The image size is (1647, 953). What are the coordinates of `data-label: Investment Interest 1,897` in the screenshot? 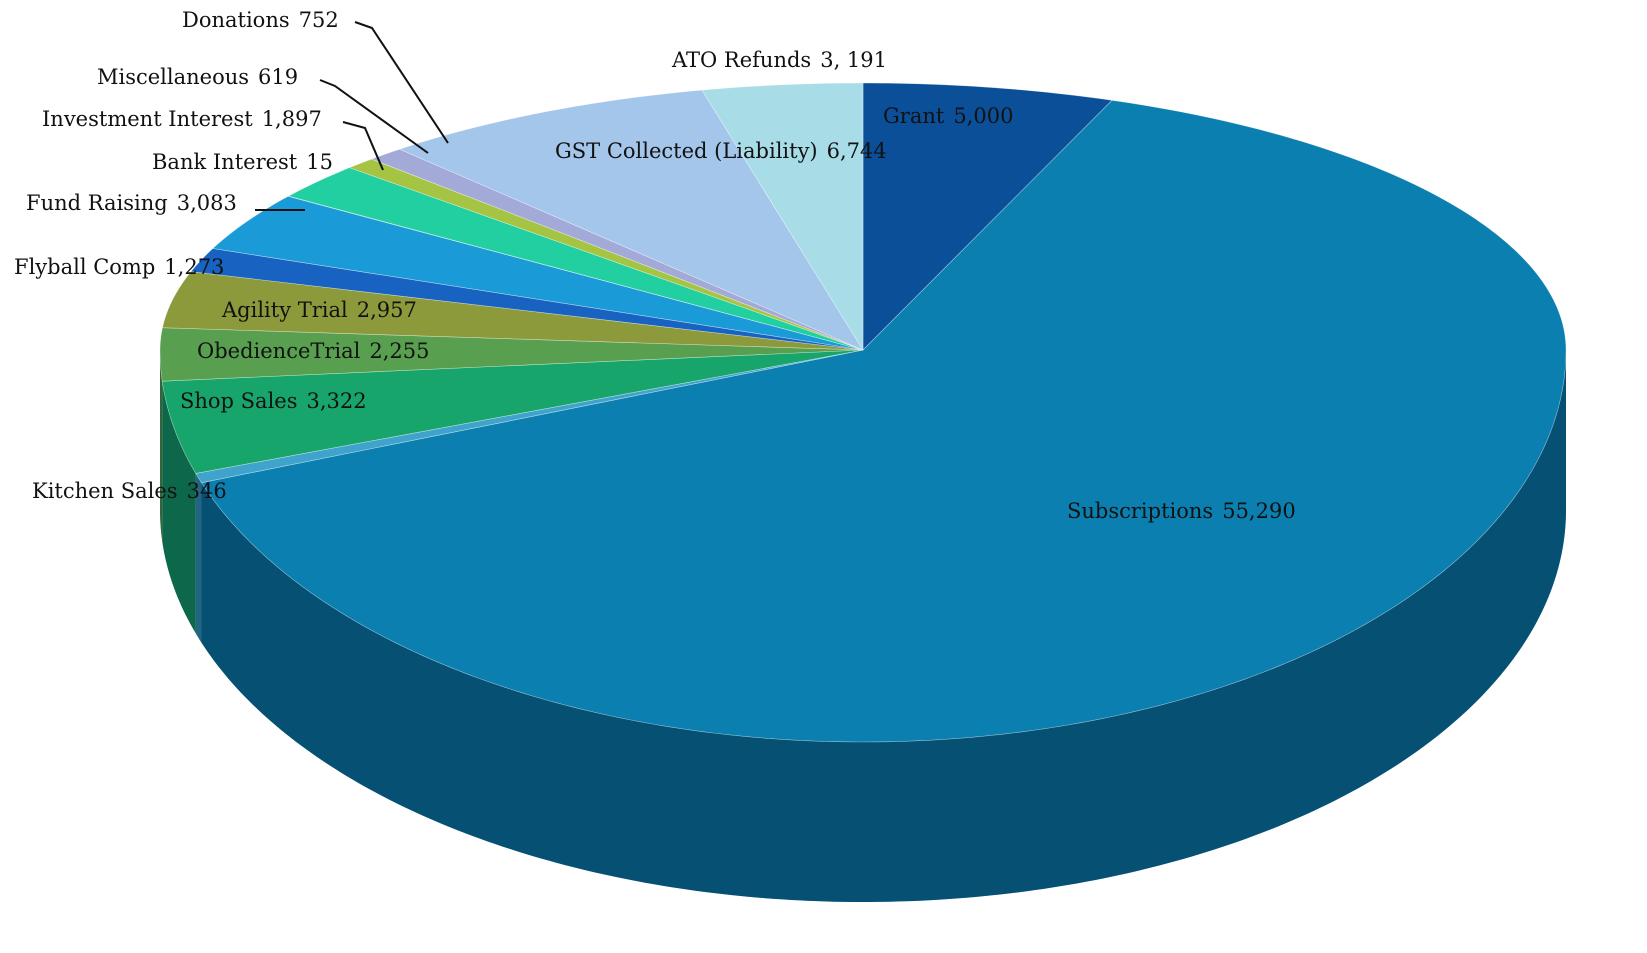 It's located at (182, 119).